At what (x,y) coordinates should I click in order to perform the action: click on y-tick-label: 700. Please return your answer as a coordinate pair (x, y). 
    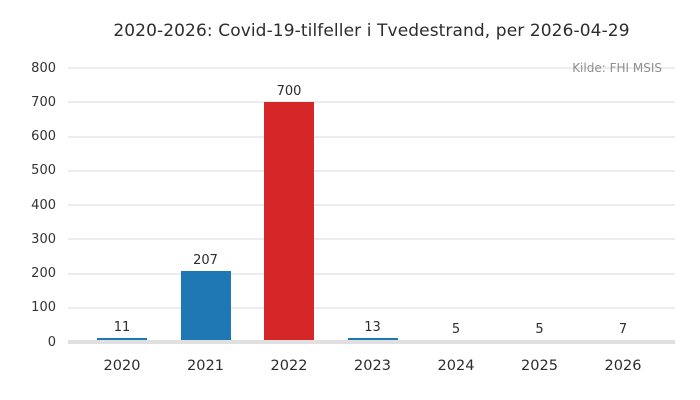
    Looking at the image, I should click on (43, 102).